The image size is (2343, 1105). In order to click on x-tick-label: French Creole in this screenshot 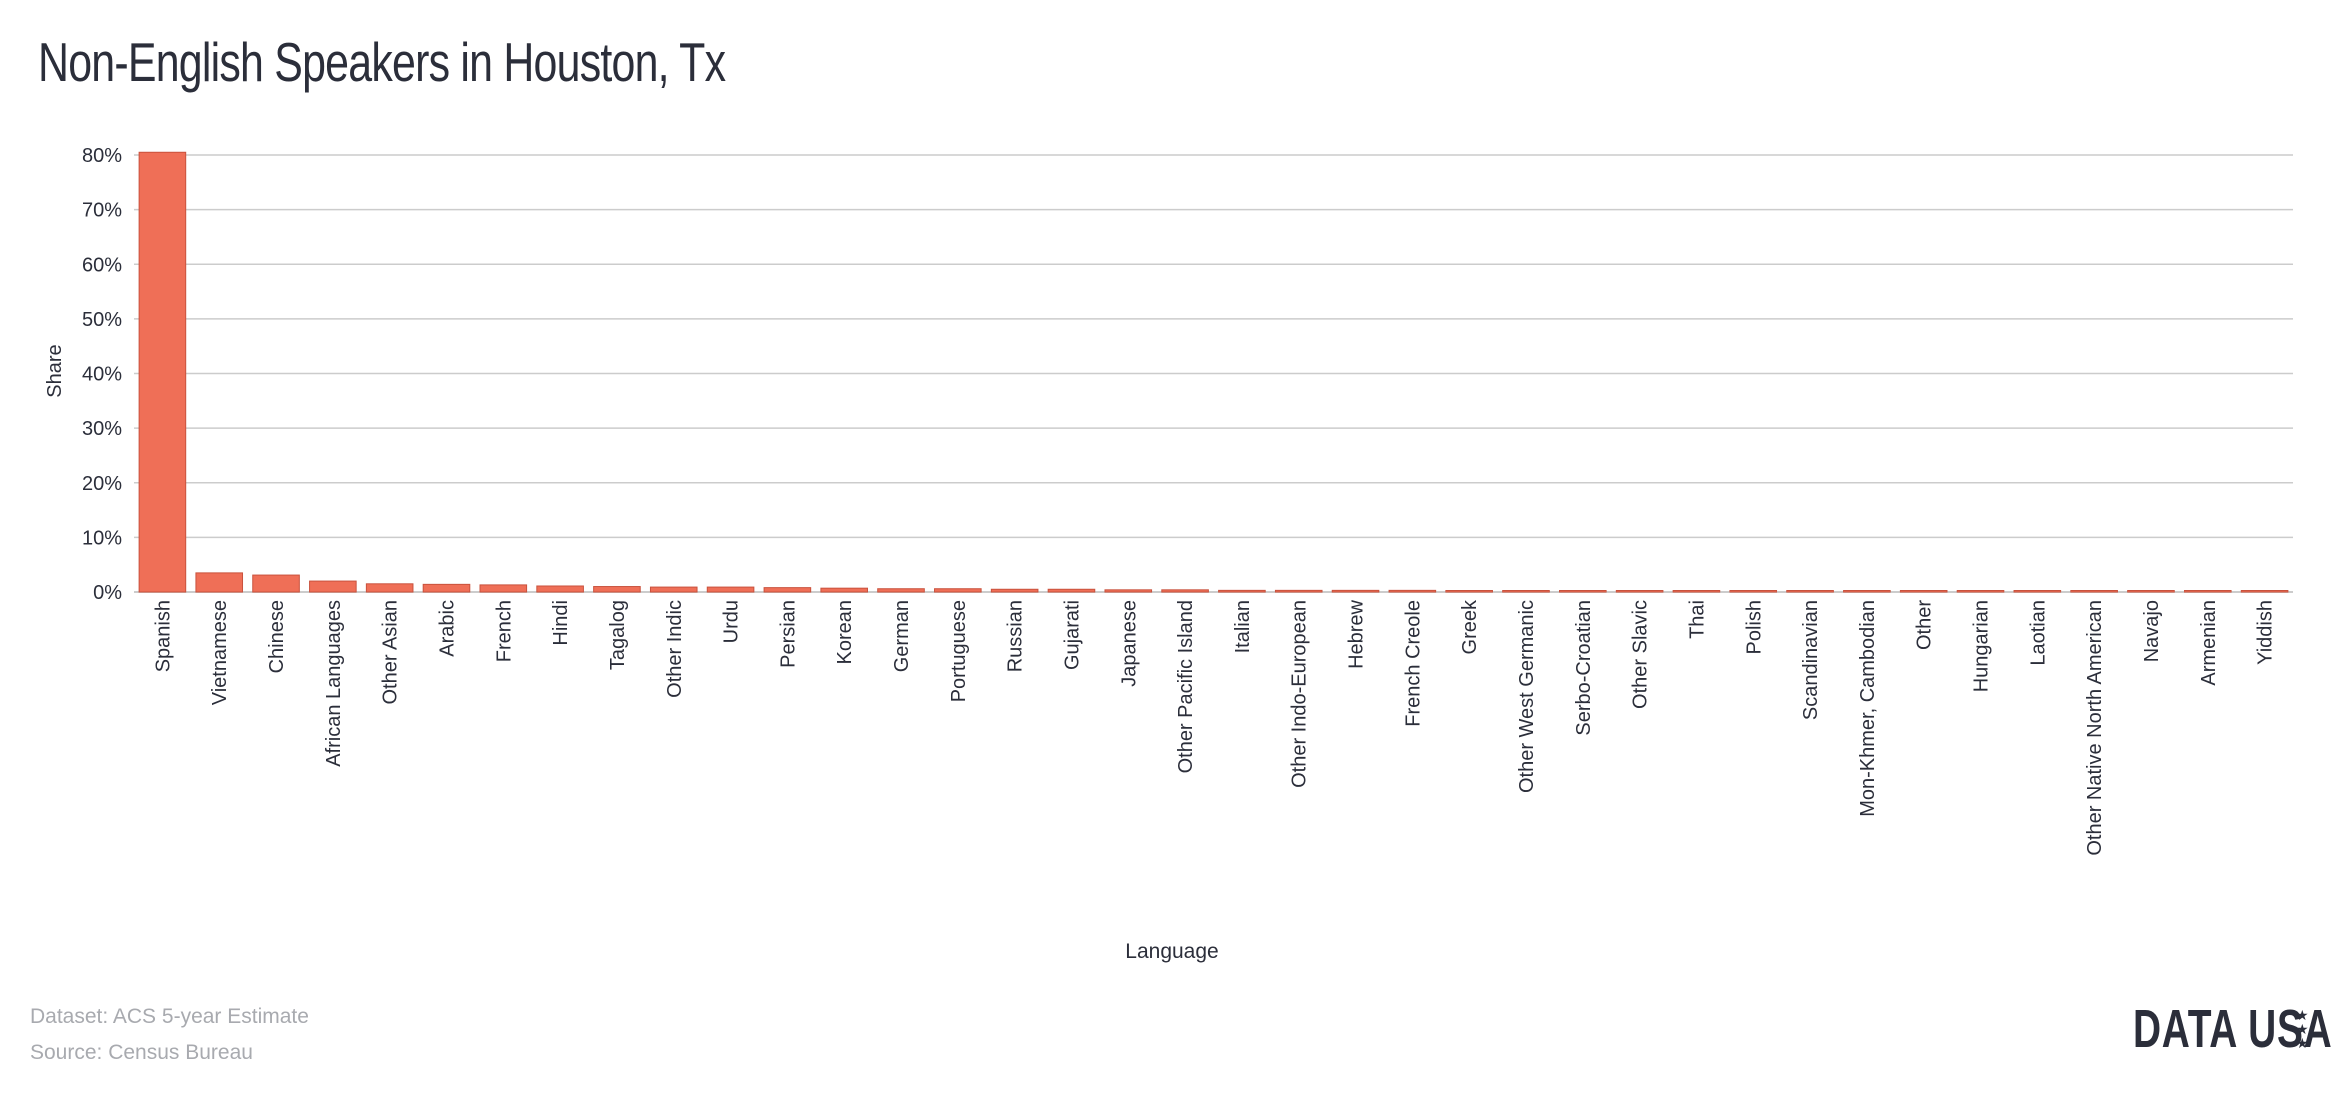, I will do `click(1413, 663)`.